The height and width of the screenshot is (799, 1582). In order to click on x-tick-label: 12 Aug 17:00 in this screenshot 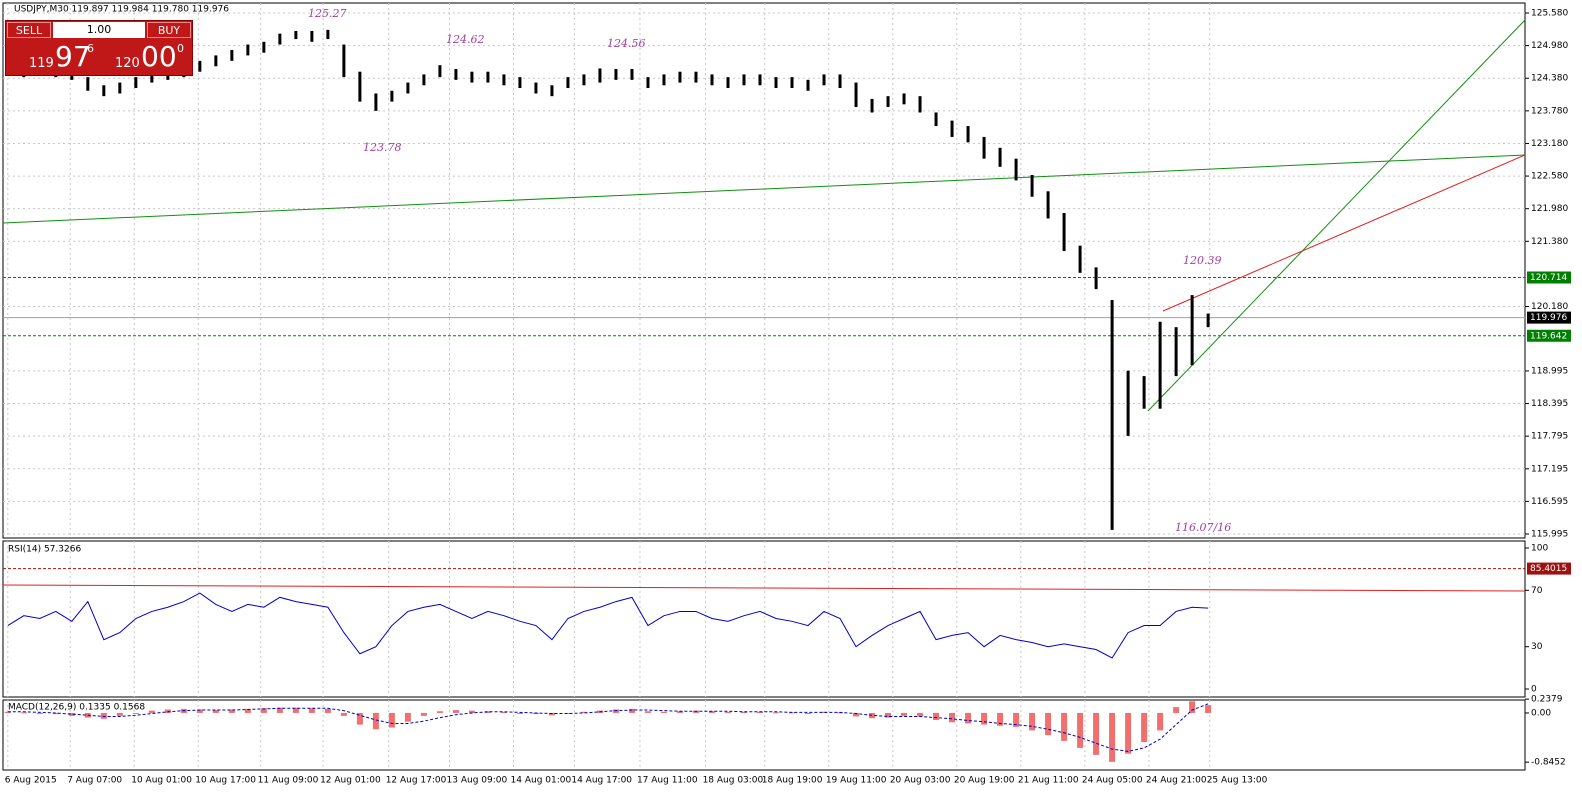, I will do `click(416, 781)`.